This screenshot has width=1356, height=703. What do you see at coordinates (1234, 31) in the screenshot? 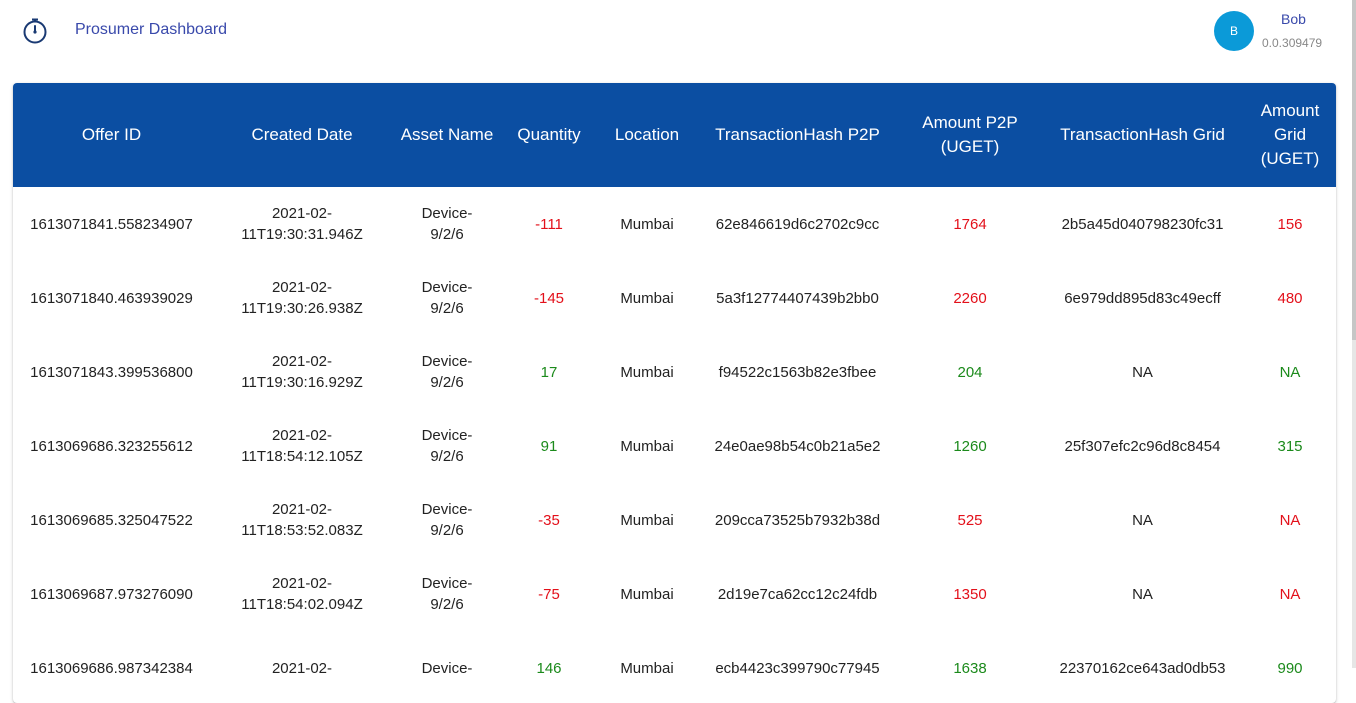
I see `user-avatar: B` at bounding box center [1234, 31].